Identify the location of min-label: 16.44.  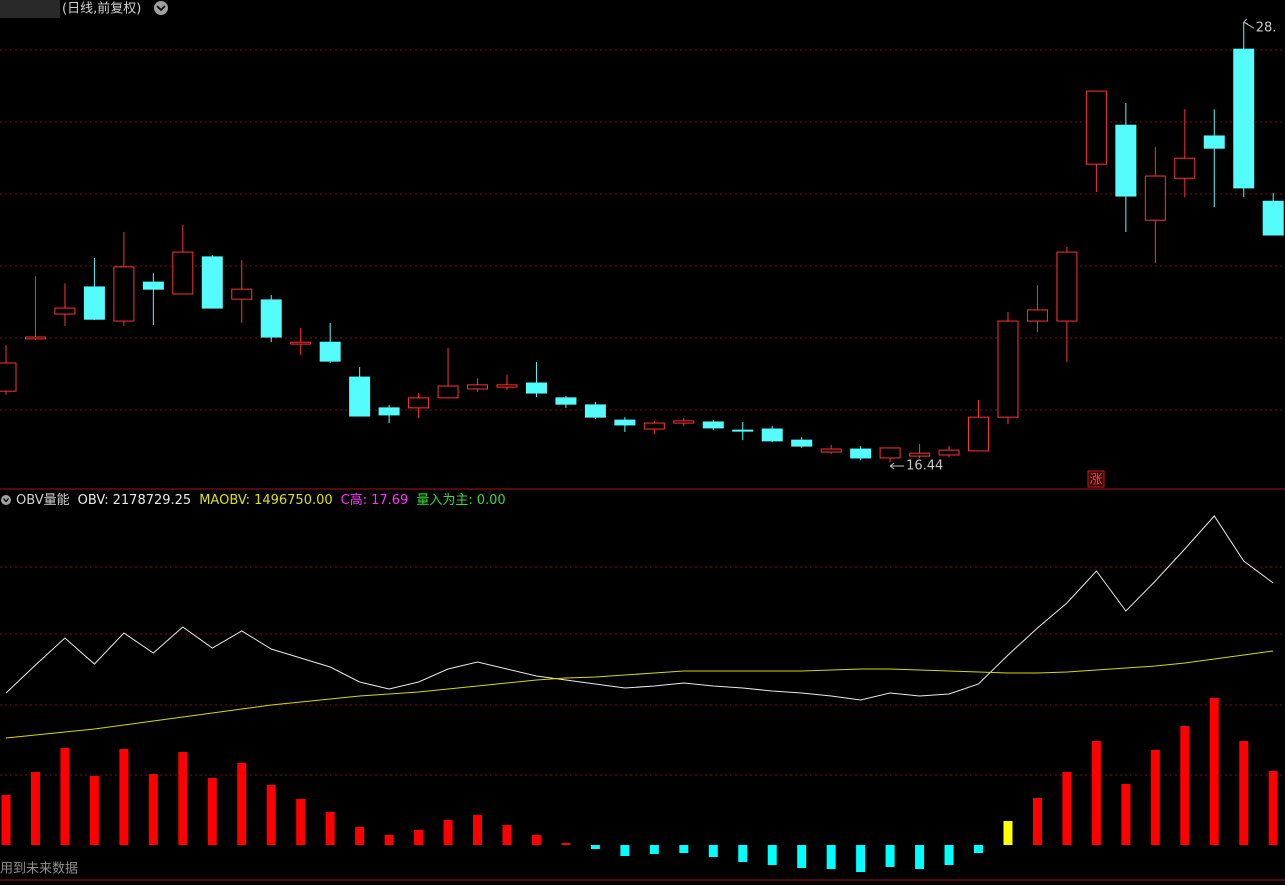
(924, 466).